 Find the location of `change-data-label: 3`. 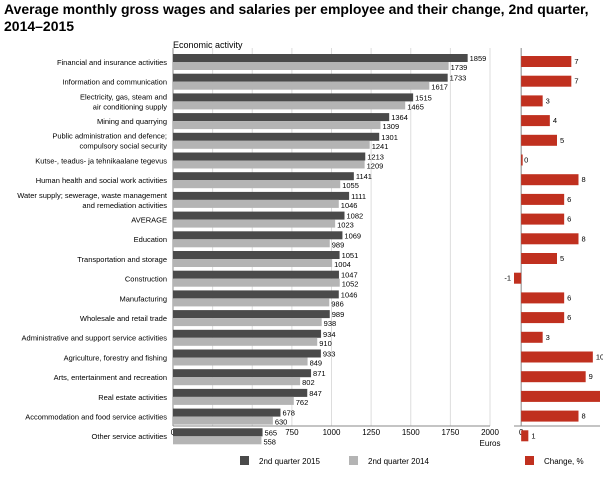

change-data-label: 3 is located at coordinates (548, 337).